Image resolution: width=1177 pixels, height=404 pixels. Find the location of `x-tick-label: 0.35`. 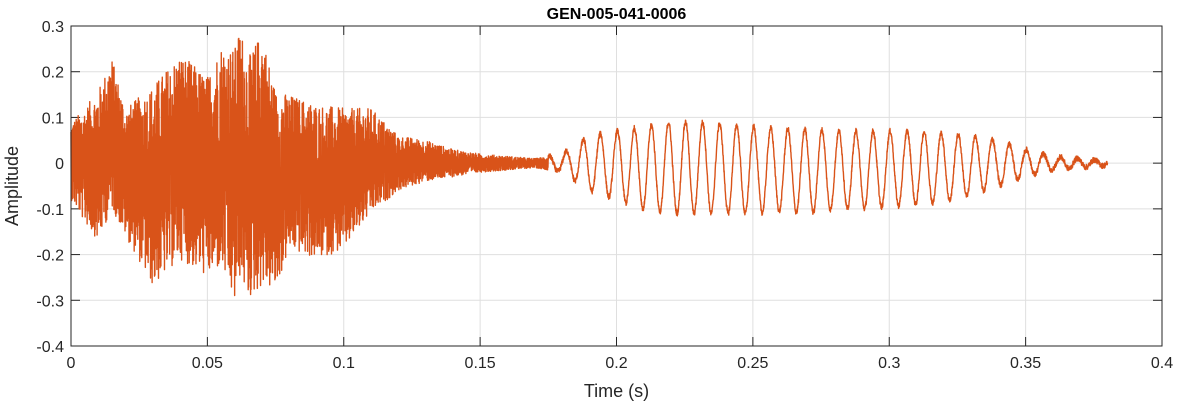

x-tick-label: 0.35 is located at coordinates (1025, 363).